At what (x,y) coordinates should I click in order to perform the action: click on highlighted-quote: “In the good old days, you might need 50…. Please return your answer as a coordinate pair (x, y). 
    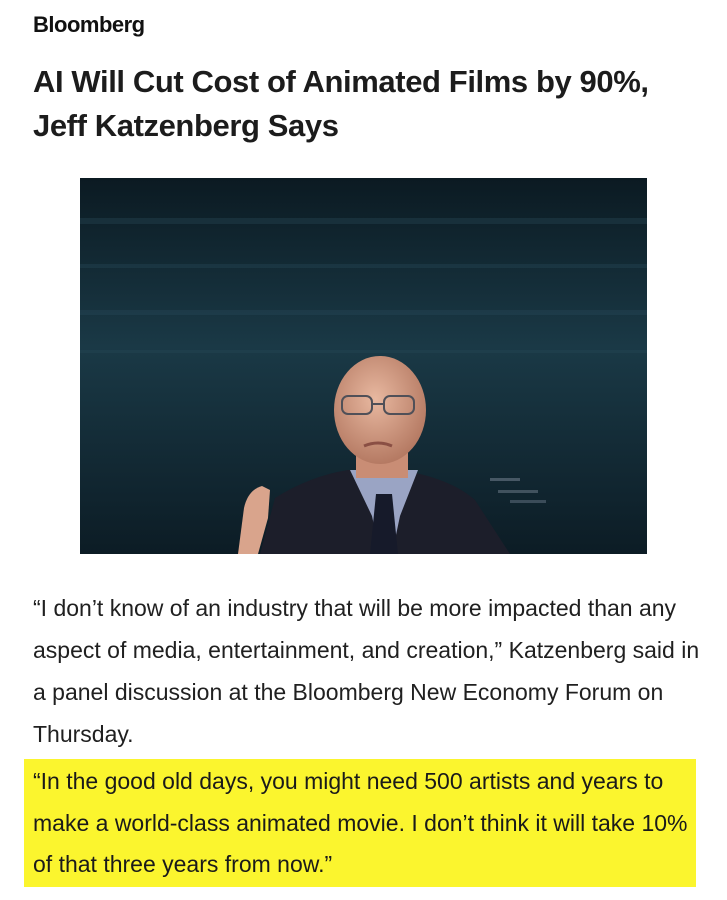
    Looking at the image, I should click on (360, 822).